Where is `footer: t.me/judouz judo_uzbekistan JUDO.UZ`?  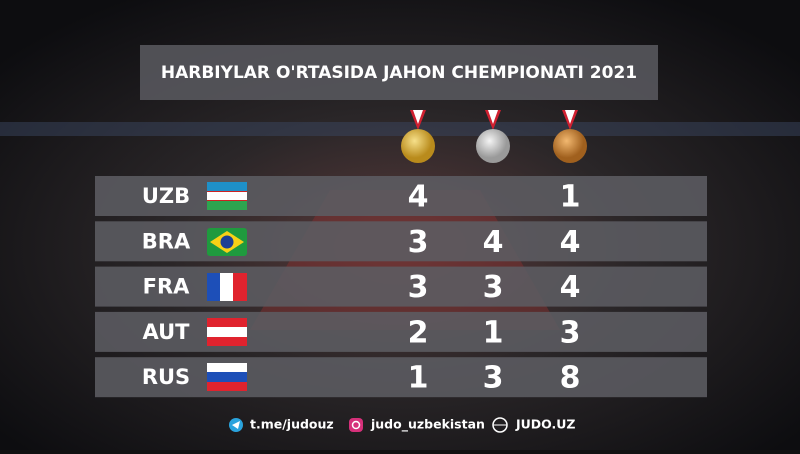
footer: t.me/judouz judo_uzbekistan JUDO.UZ is located at coordinates (402, 425).